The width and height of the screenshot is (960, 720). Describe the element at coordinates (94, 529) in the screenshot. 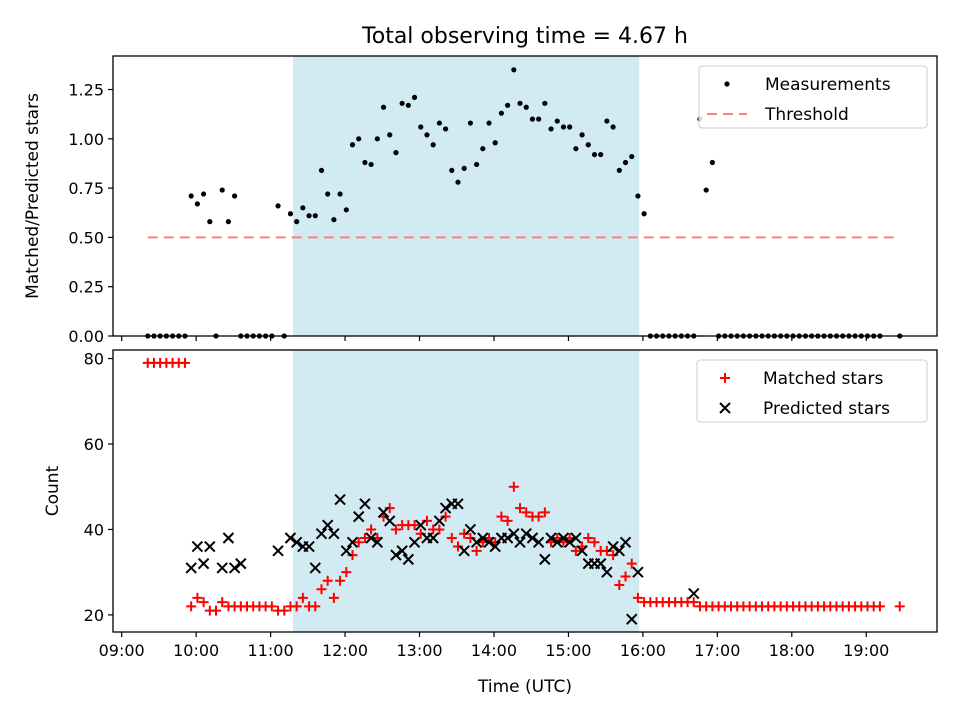

I see `y-tick-label: 40` at that location.